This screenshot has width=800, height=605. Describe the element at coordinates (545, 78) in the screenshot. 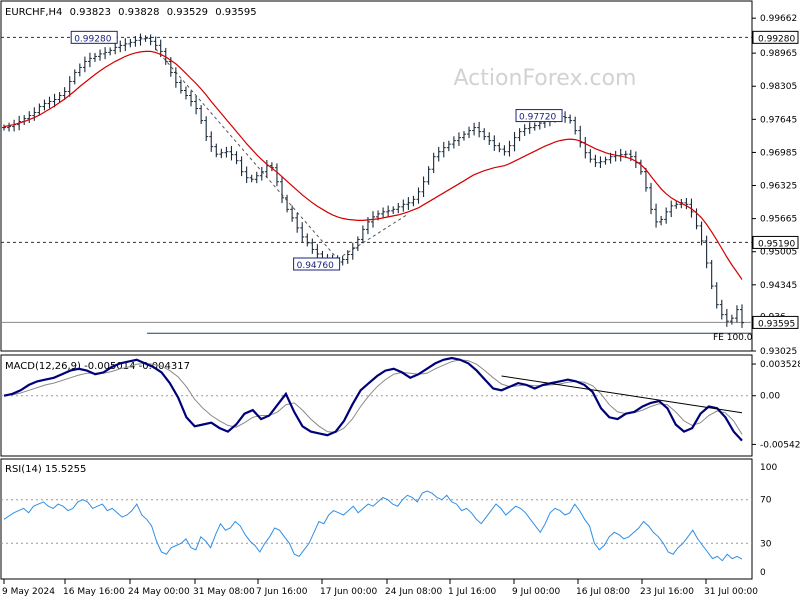

I see `watermark: ActionForex.com` at that location.